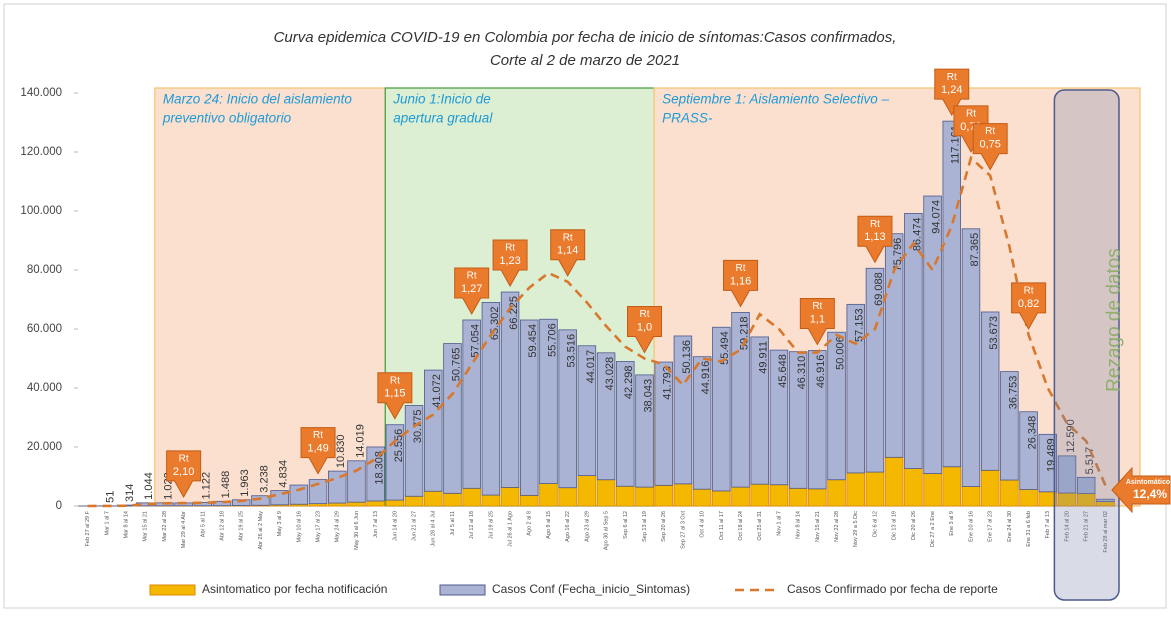  Describe the element at coordinates (1010, 526) in the screenshot. I see `x-tick-label: Ene 24 al 30` at that location.